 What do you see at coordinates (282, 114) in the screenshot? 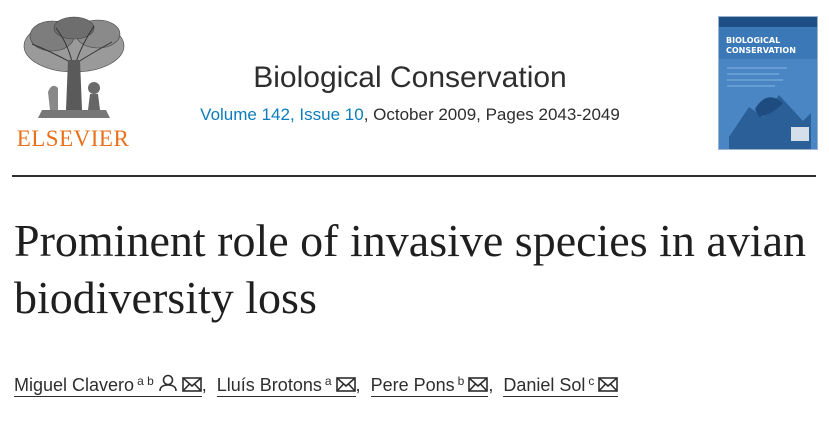
I see `volume-issue-link: Volume 142, Issue 10` at bounding box center [282, 114].